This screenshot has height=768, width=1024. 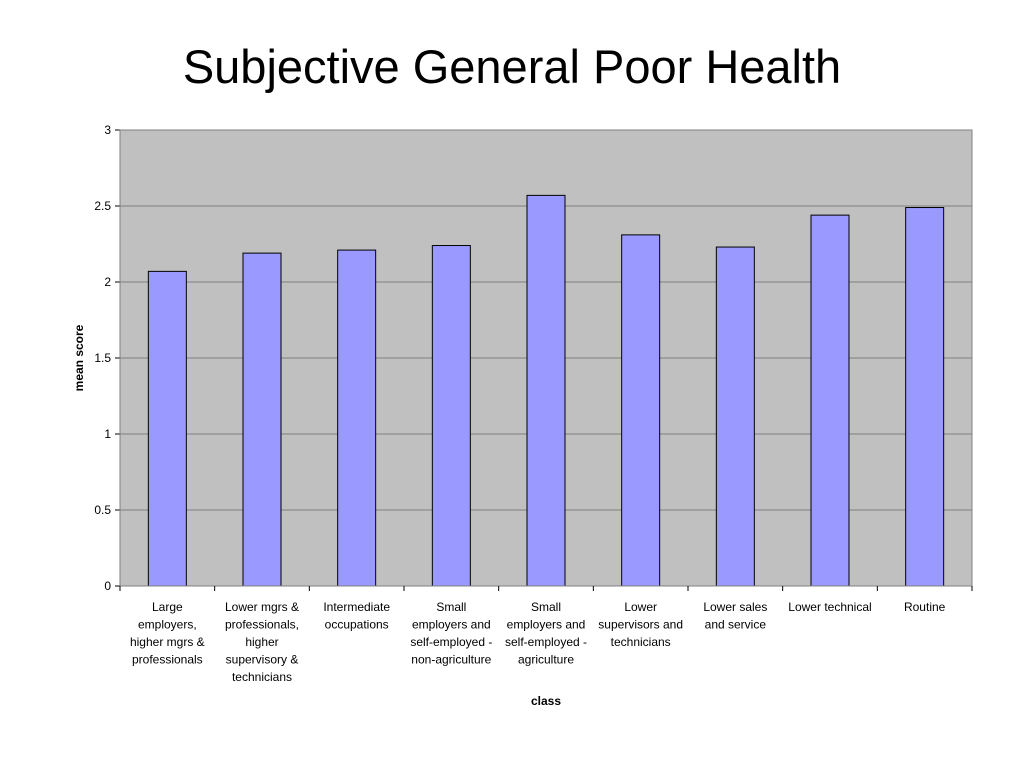 What do you see at coordinates (735, 607) in the screenshot?
I see `x-category-label-line: Lower sales` at bounding box center [735, 607].